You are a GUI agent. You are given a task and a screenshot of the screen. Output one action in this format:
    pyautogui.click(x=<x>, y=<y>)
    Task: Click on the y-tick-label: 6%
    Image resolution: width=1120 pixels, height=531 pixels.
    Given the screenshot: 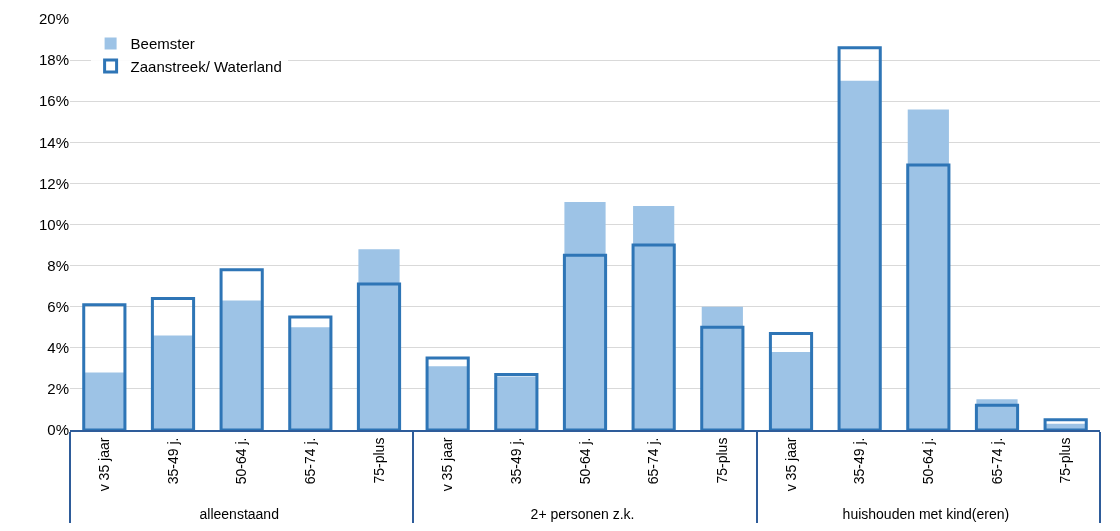 What is the action you would take?
    pyautogui.click(x=58, y=306)
    